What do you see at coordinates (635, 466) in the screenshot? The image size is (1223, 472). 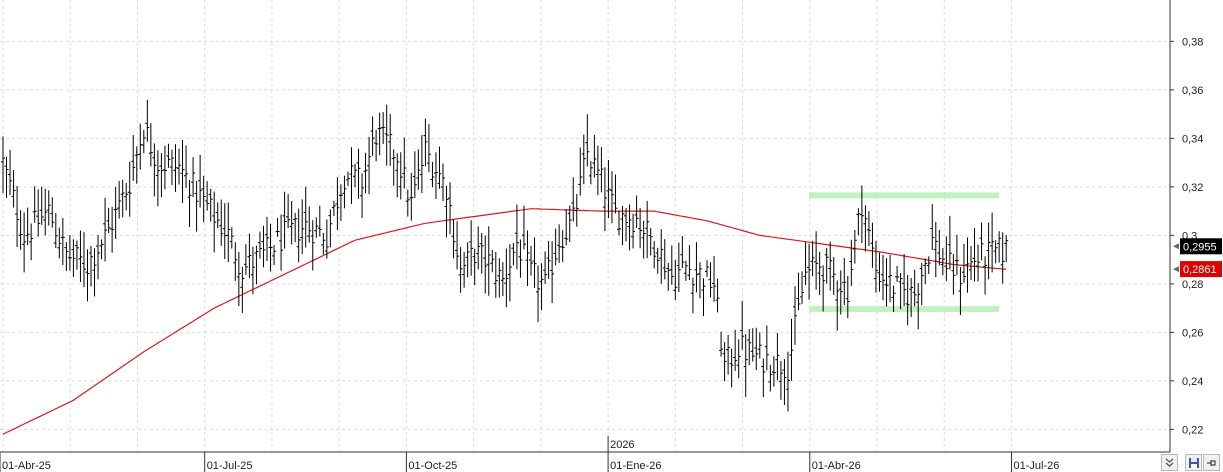 I see `x-tick-label: 01-Ene-26` at bounding box center [635, 466].